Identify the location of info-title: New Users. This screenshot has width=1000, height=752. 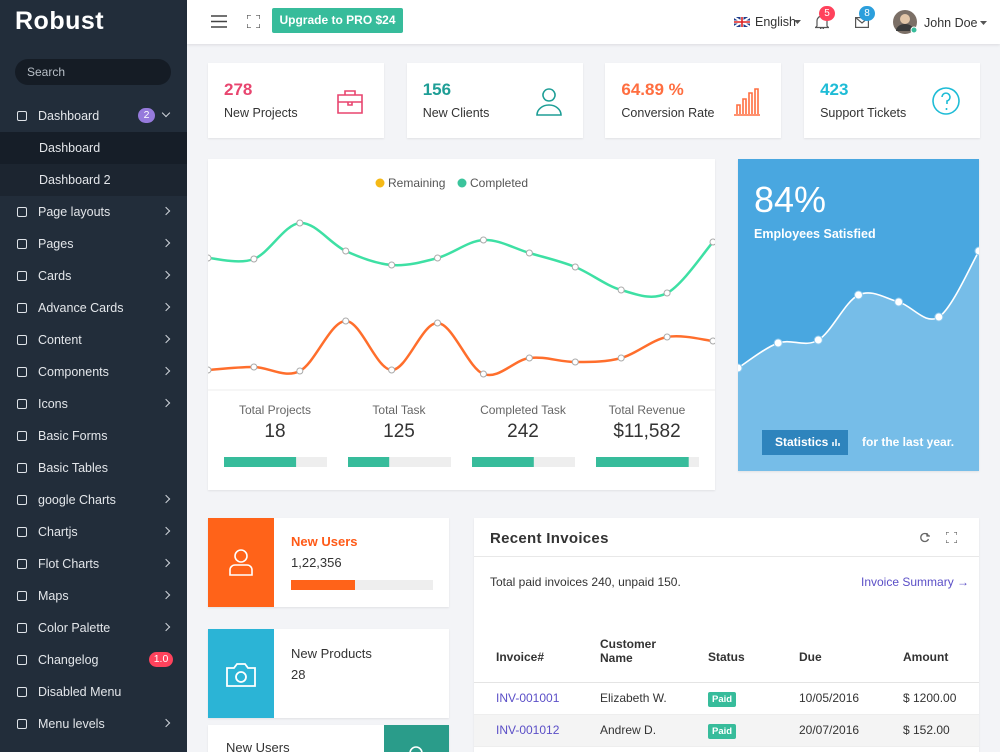
(324, 541).